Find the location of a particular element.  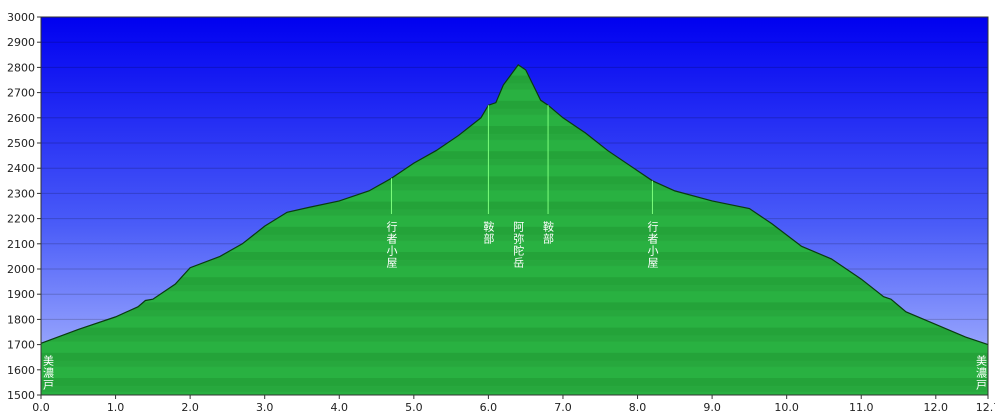

x-tick-label: 7.0 is located at coordinates (563, 407).